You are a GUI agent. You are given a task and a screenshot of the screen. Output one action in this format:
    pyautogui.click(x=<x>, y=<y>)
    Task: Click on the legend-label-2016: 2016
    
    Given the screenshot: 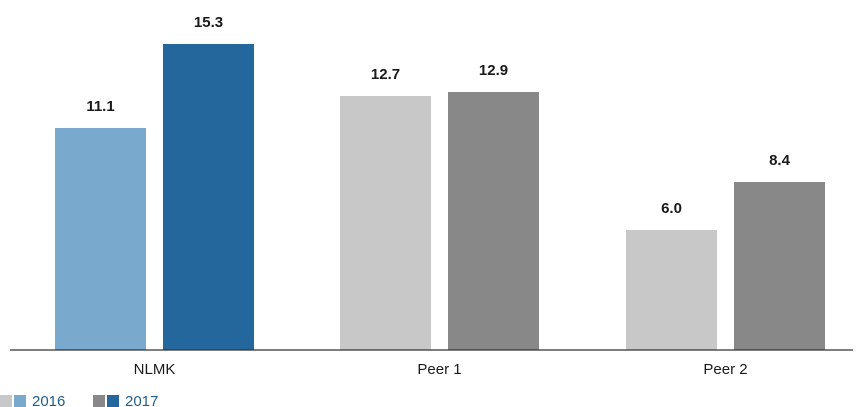 What is the action you would take?
    pyautogui.click(x=48, y=400)
    